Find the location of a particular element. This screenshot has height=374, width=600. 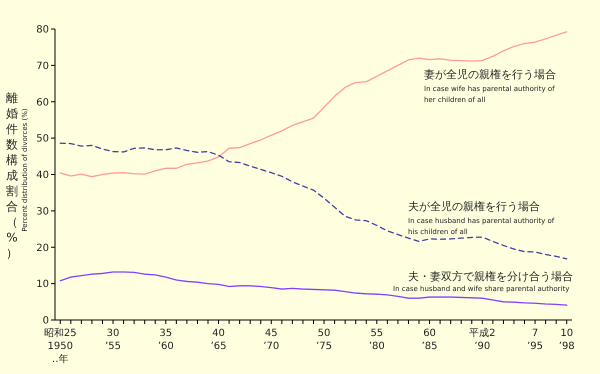

y-tick-label: 70 is located at coordinates (42, 66).